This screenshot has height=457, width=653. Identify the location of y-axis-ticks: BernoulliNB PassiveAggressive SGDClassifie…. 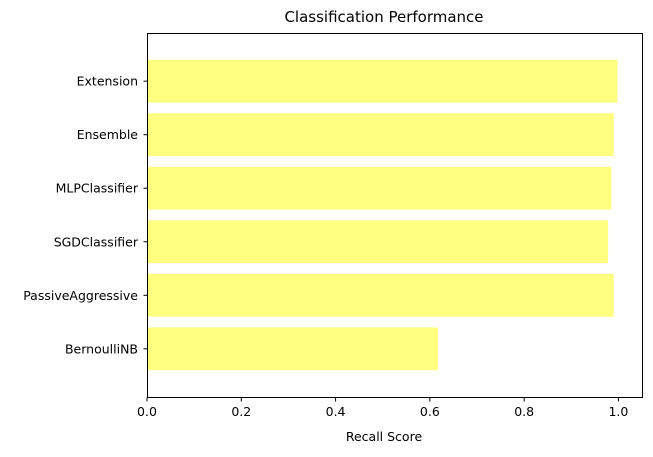
(85, 215).